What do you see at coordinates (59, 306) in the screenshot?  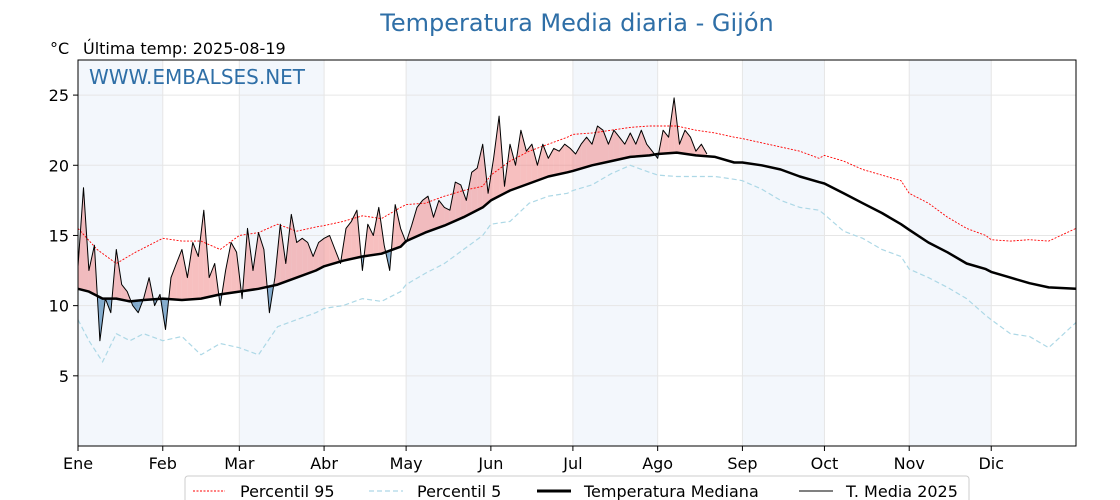 I see `y-tick-label: 10` at bounding box center [59, 306].